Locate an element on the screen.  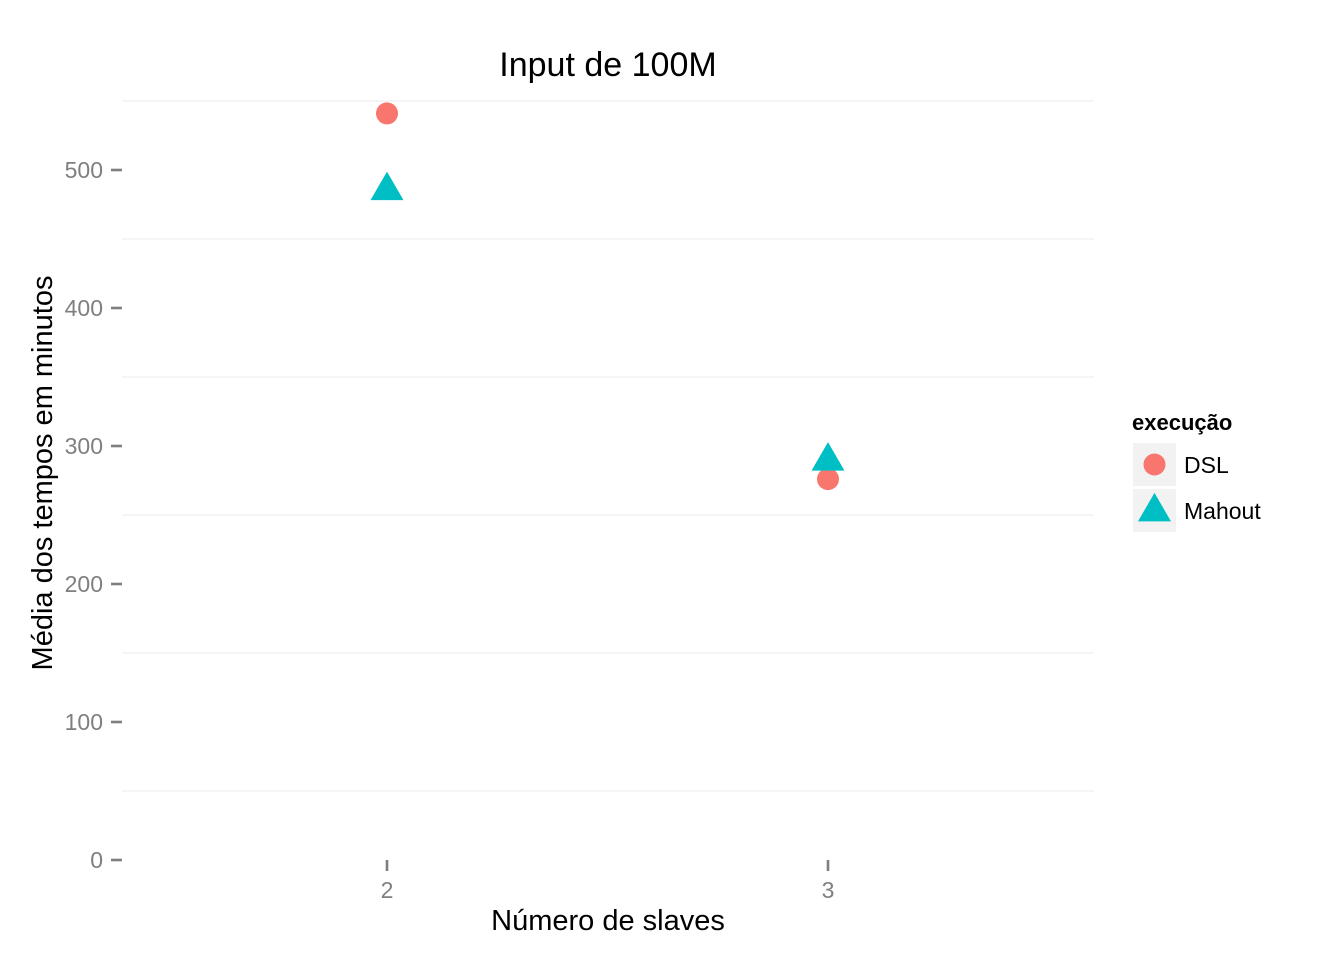
x-tick-label: 2 is located at coordinates (387, 890).